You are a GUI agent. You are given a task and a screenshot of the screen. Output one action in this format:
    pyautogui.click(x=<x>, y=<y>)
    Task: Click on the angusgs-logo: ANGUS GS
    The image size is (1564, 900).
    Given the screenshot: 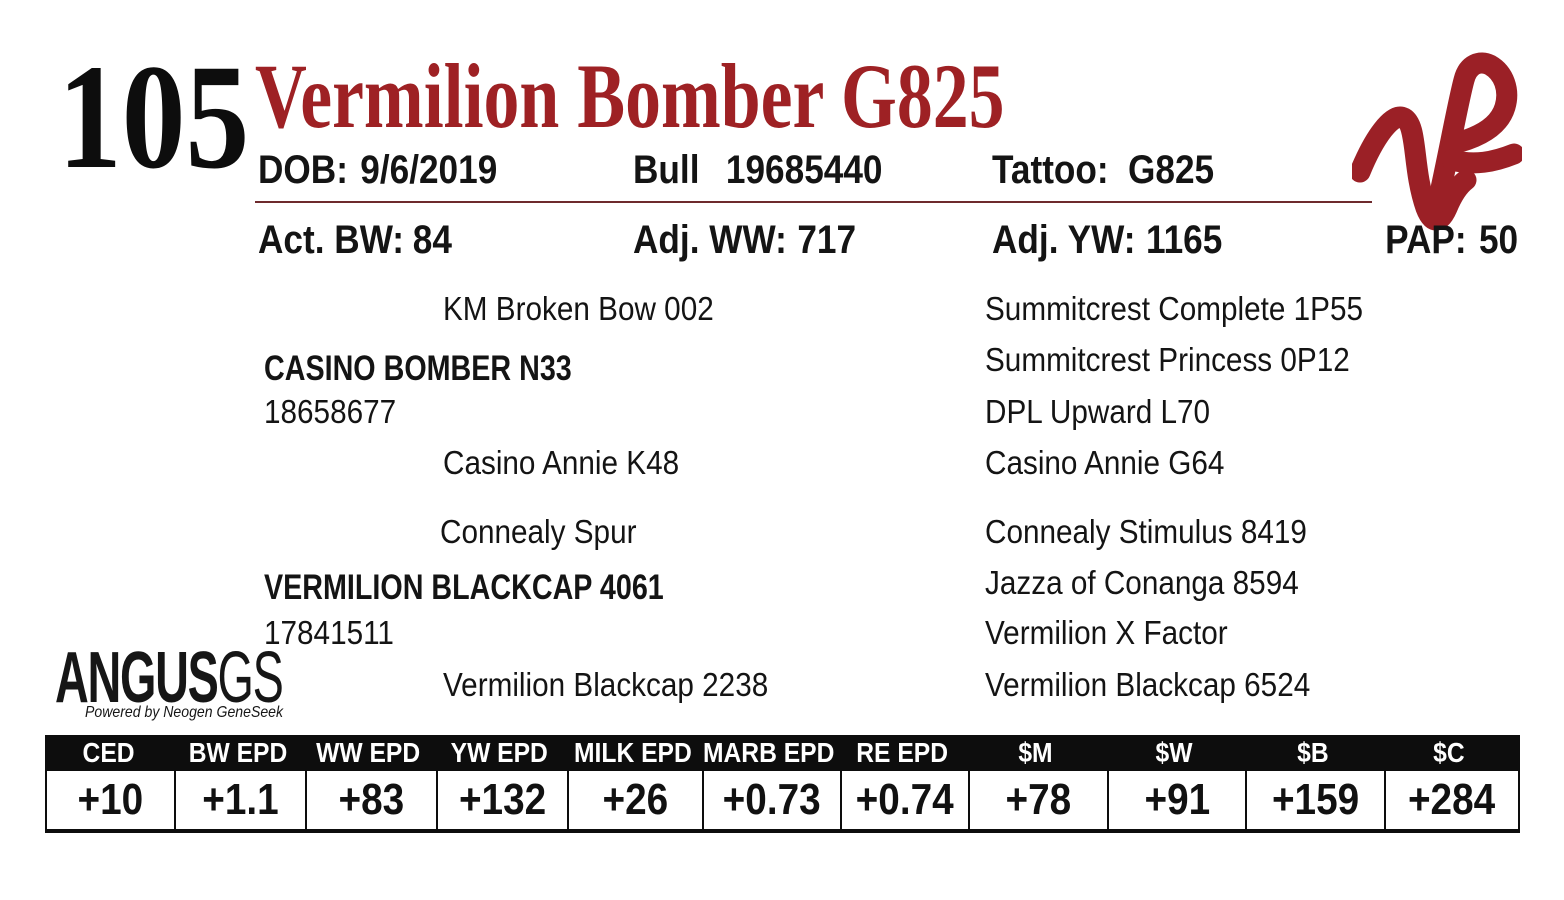 What is the action you would take?
    pyautogui.click(x=230, y=678)
    